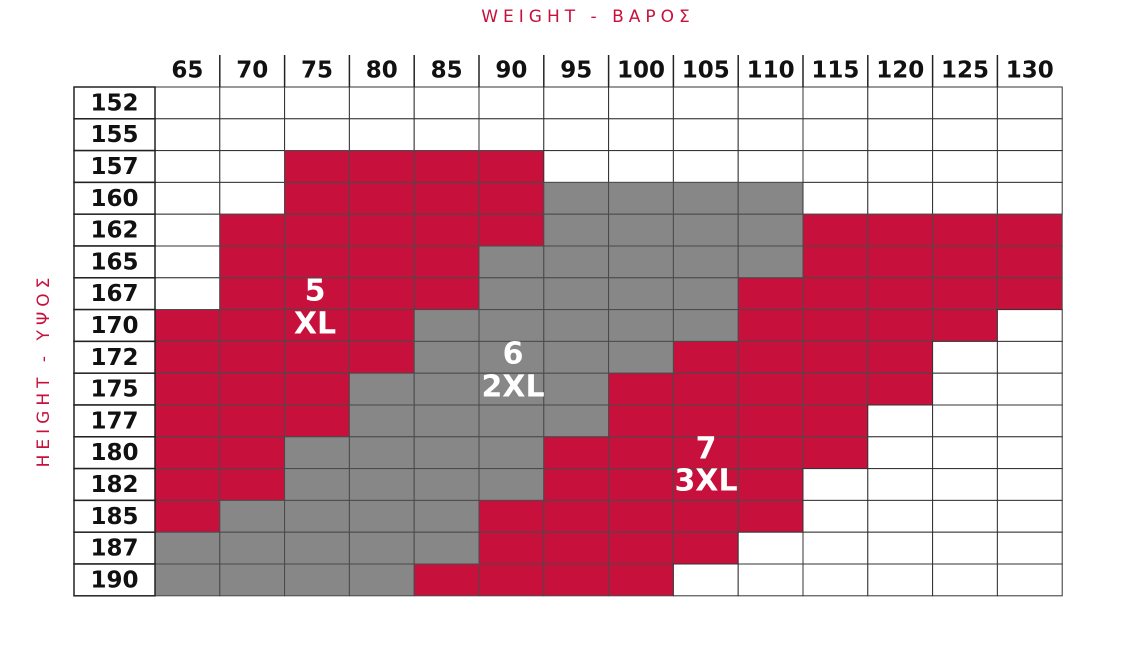  What do you see at coordinates (114, 485) in the screenshot?
I see `height-label: 182` at bounding box center [114, 485].